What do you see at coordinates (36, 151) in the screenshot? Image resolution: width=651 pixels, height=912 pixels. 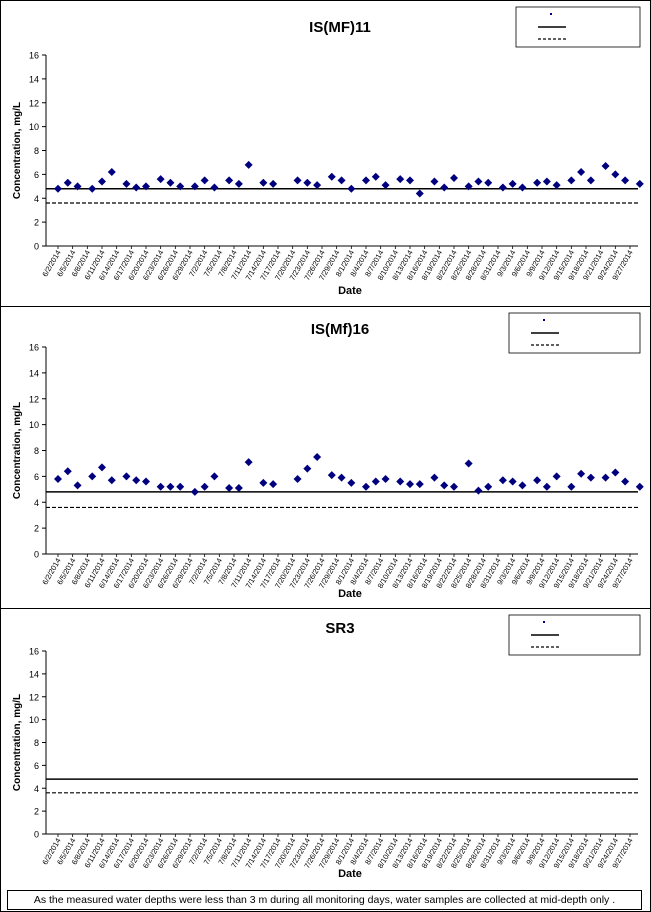 I see `y-tick-label: 8` at bounding box center [36, 151].